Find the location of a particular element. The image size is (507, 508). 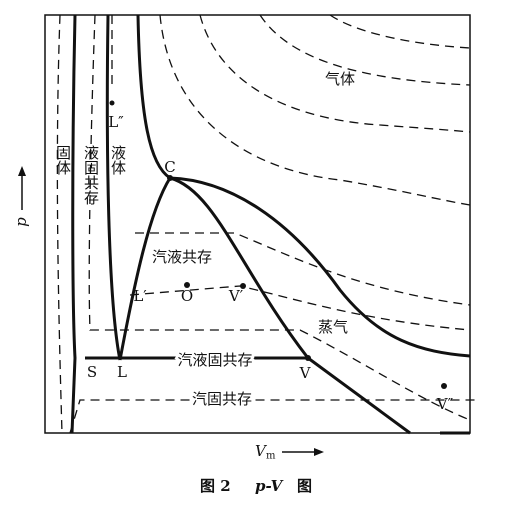

x-arrowhead is located at coordinates (319, 452).